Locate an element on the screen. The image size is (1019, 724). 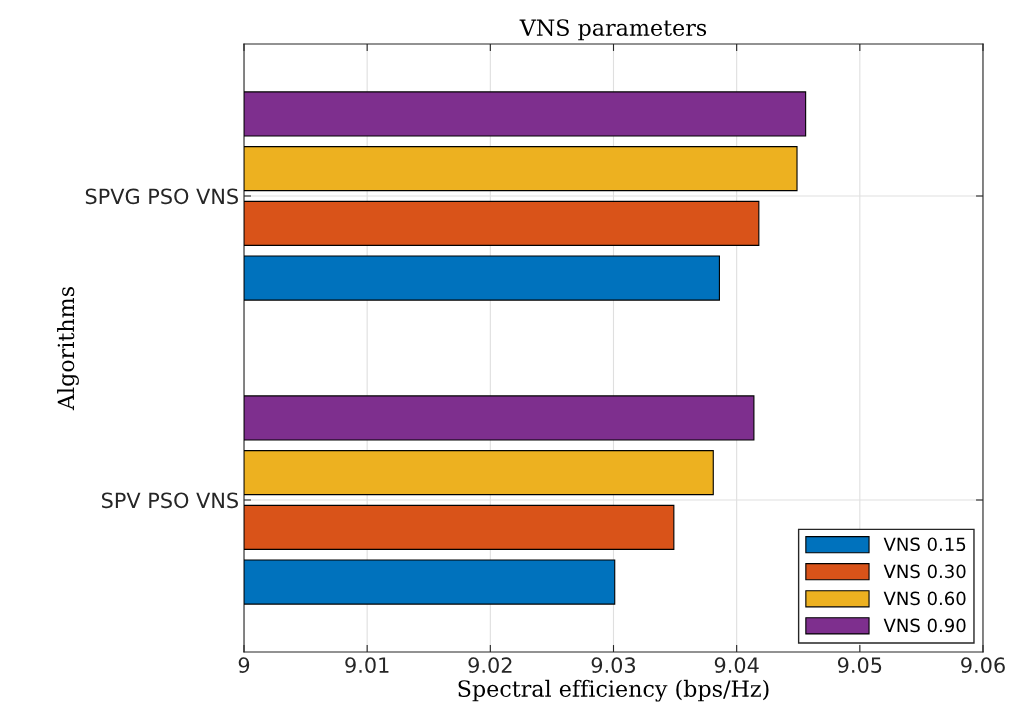
chart-title: VNS parameters is located at coordinates (613, 30).